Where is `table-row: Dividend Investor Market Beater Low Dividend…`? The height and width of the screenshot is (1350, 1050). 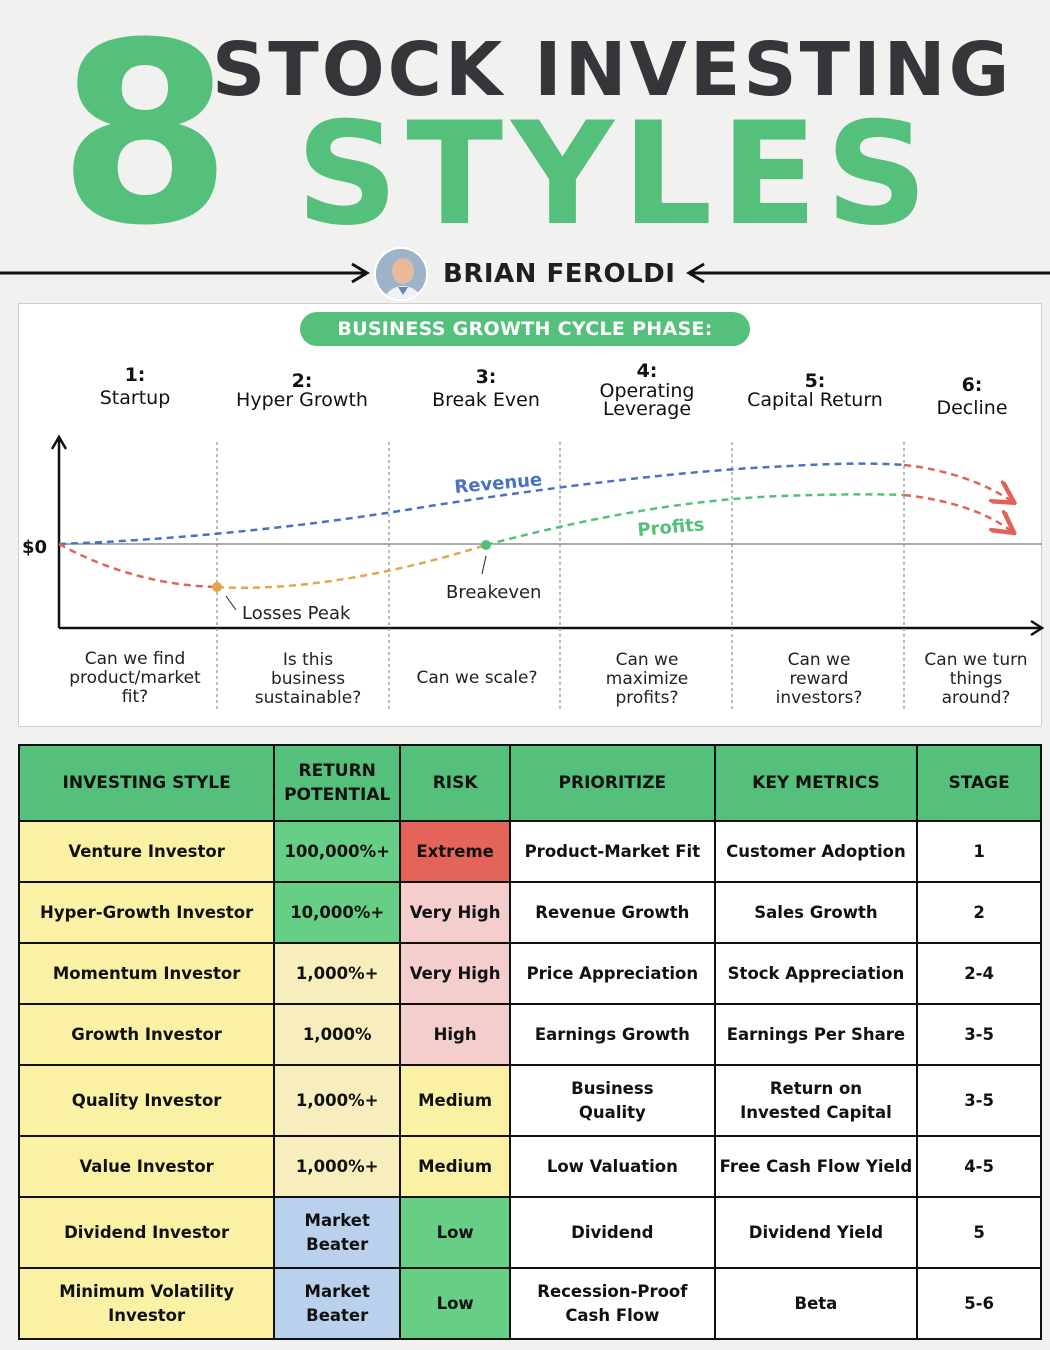
table-row: Dividend Investor Market Beater Low Dividend… is located at coordinates (529, 1232).